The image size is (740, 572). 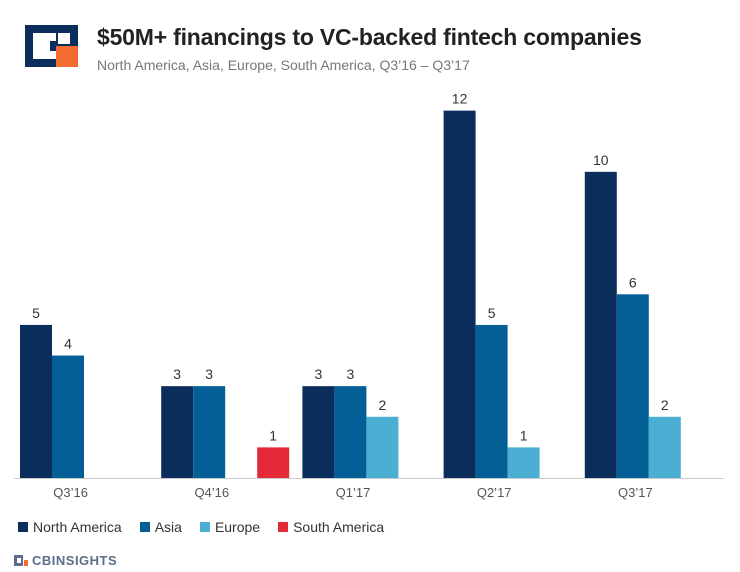 What do you see at coordinates (21, 560) in the screenshot?
I see `cb-insights-mark-icon` at bounding box center [21, 560].